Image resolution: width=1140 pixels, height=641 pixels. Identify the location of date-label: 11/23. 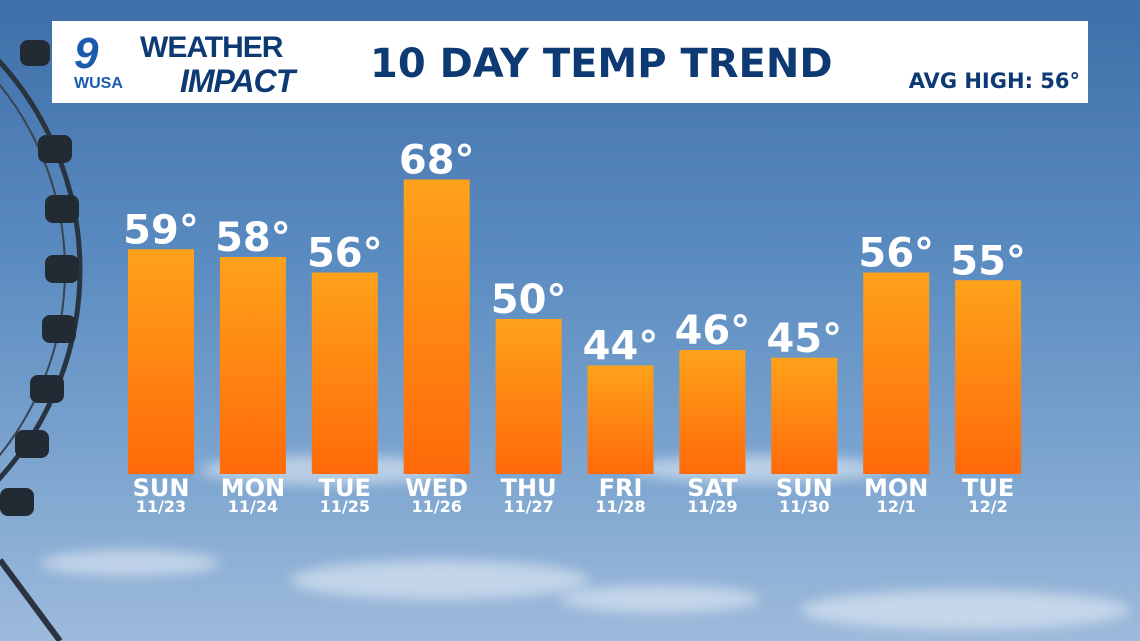
(161, 506).